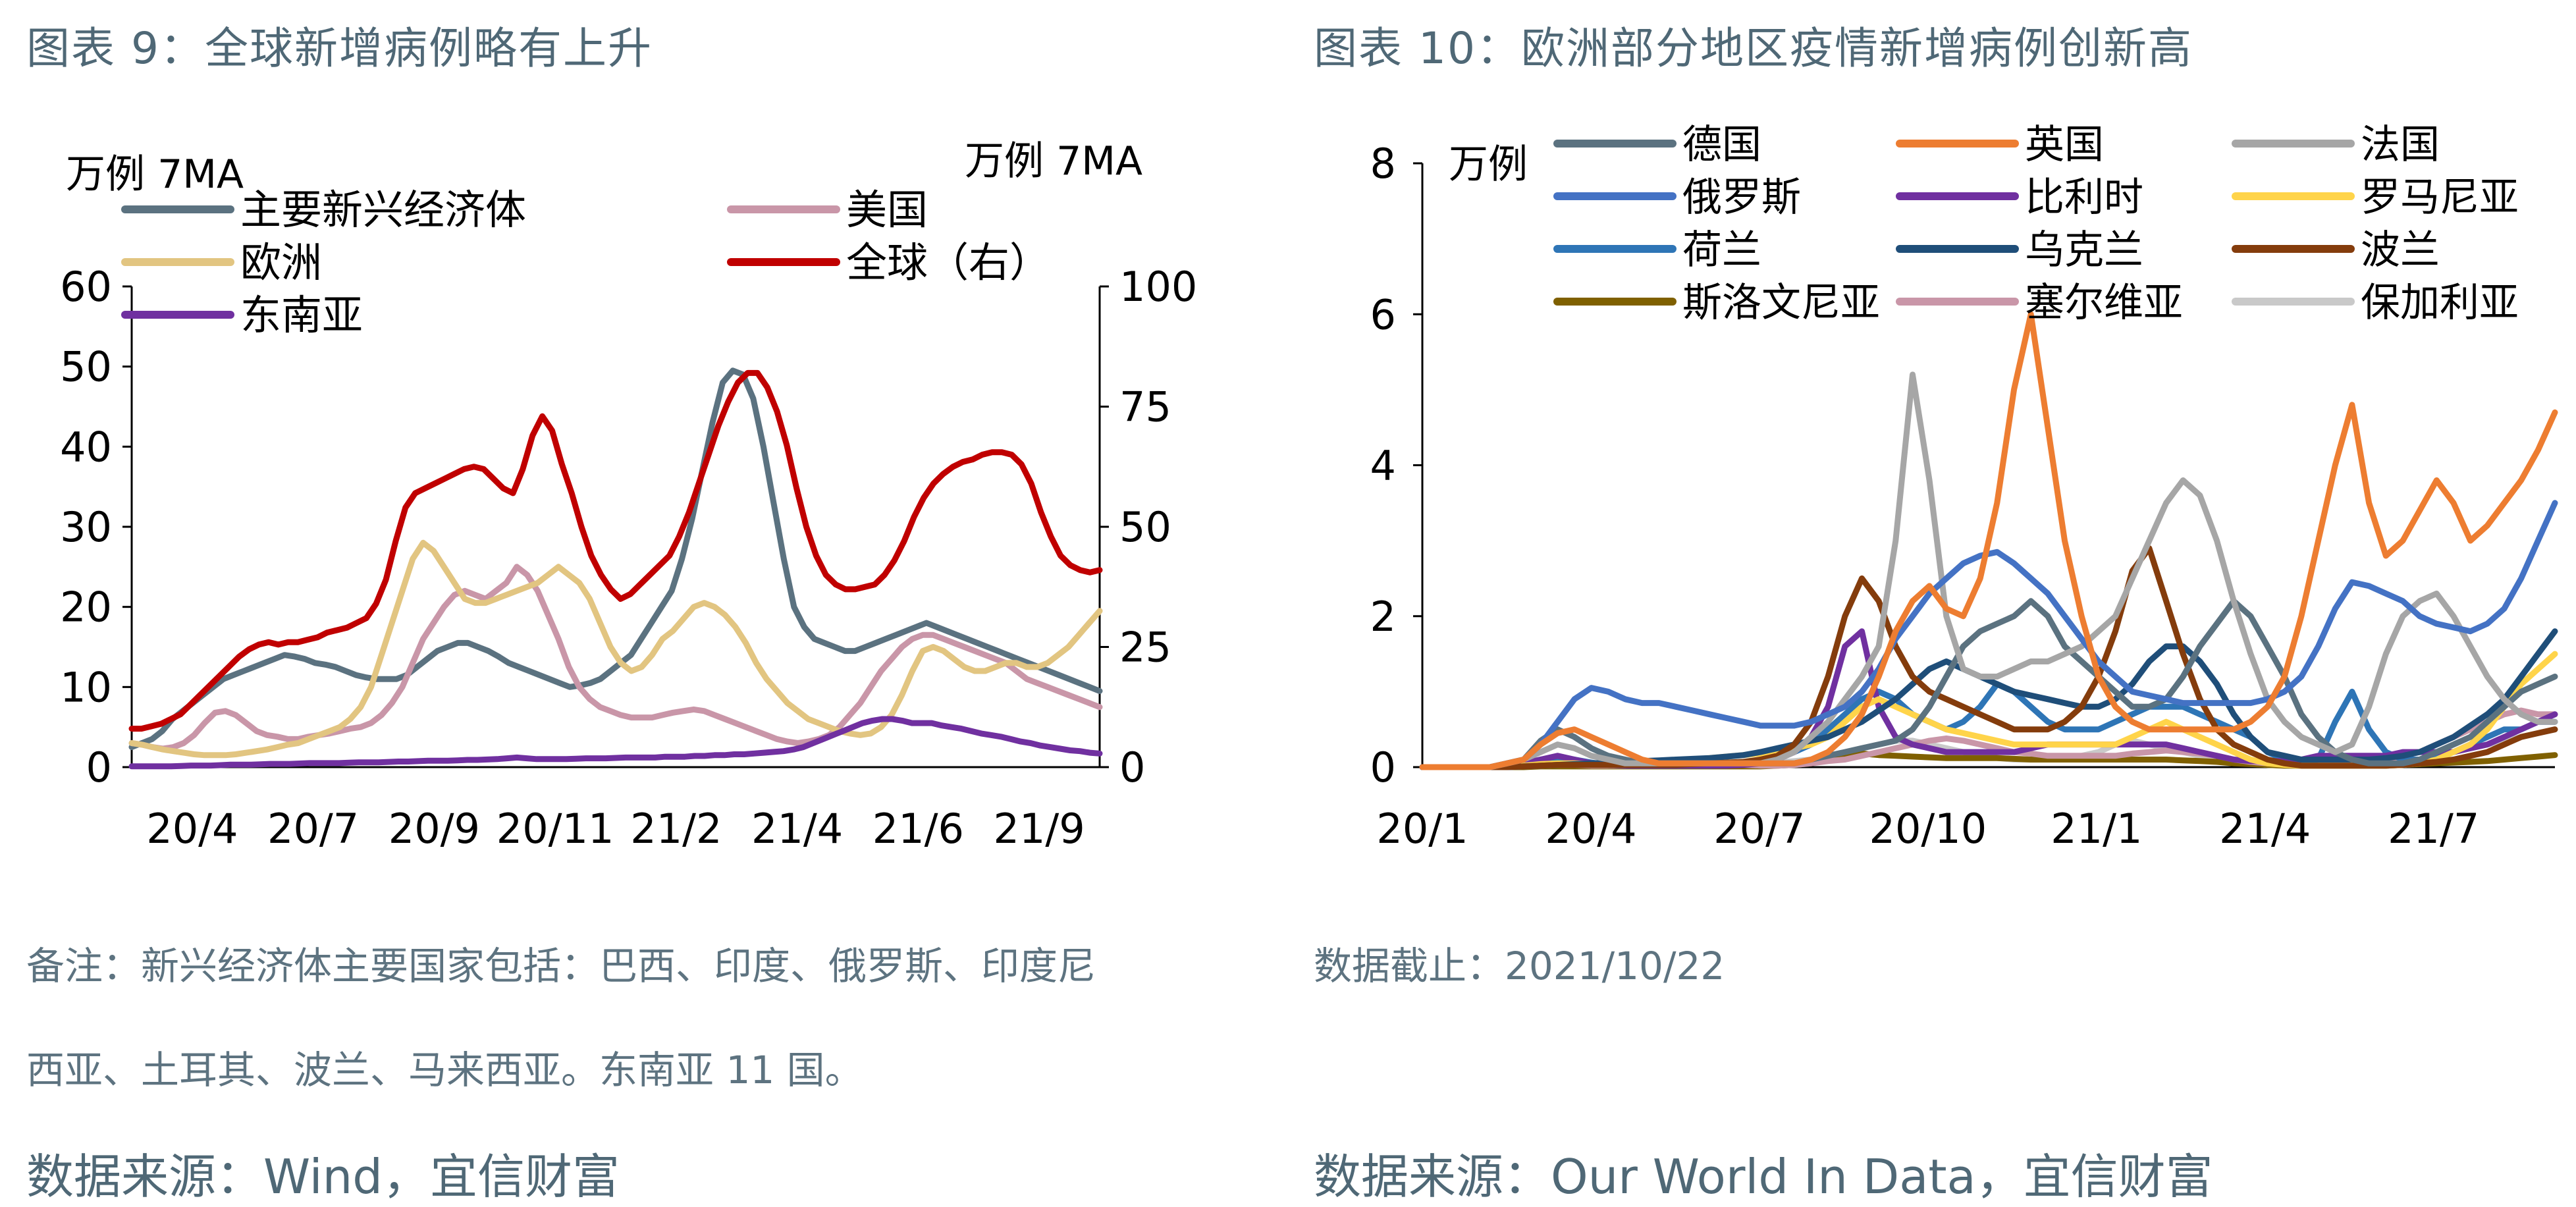 Image resolution: width=2576 pixels, height=1207 pixels. What do you see at coordinates (1145, 648) in the screenshot?
I see `right-y-tick-label: 25` at bounding box center [1145, 648].